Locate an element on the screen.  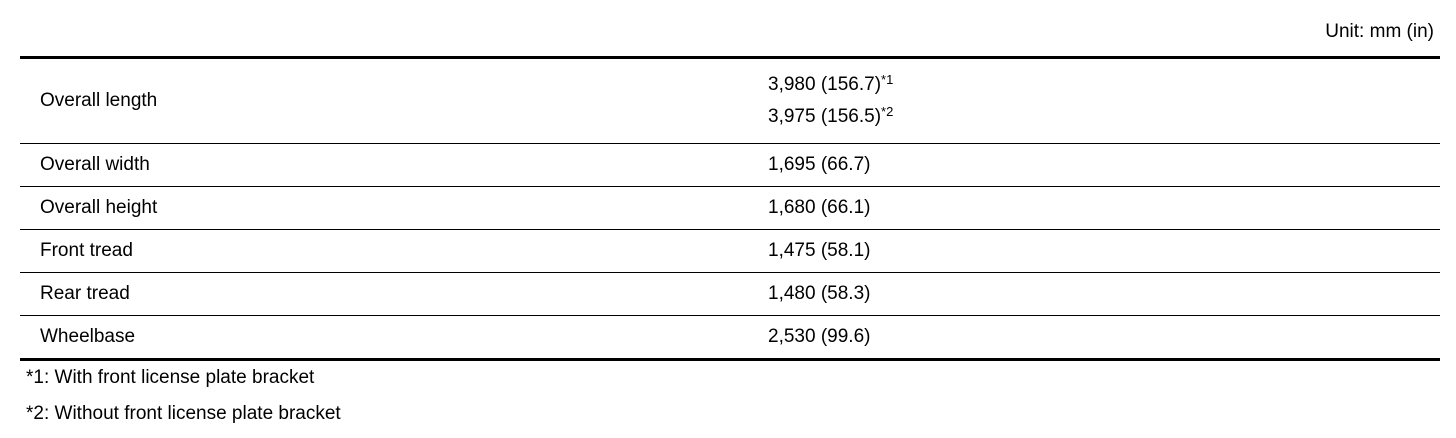
value-text: 3,975 (156.5) is located at coordinates (825, 116).